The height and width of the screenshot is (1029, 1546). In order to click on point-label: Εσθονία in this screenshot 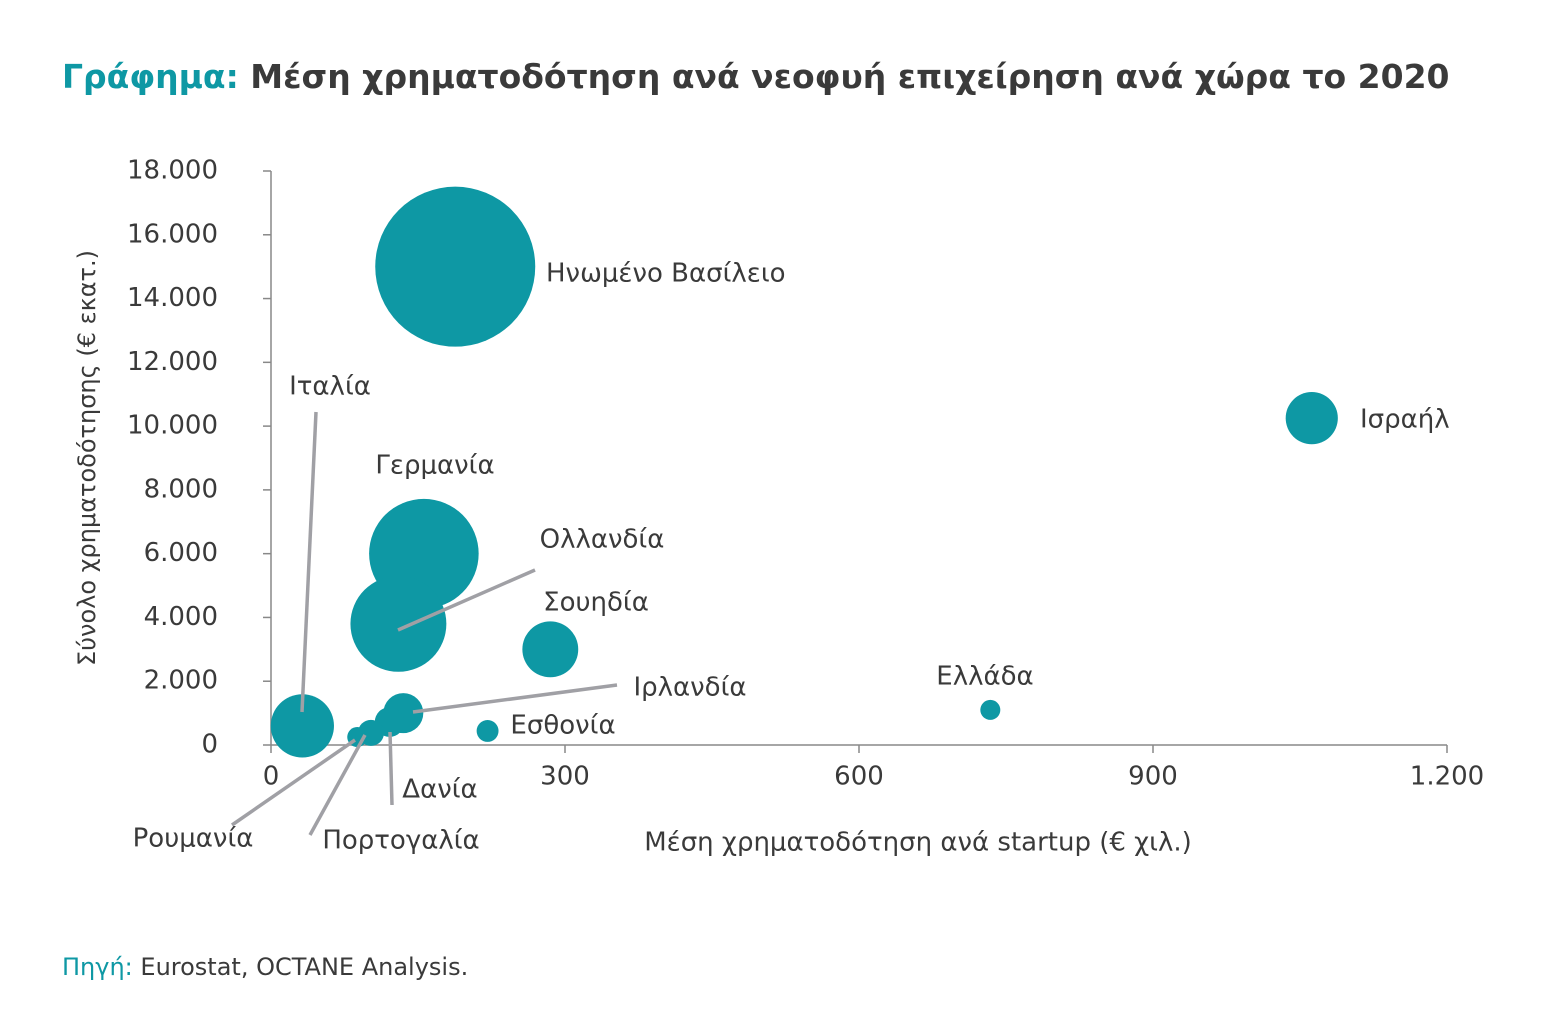, I will do `click(562, 726)`.